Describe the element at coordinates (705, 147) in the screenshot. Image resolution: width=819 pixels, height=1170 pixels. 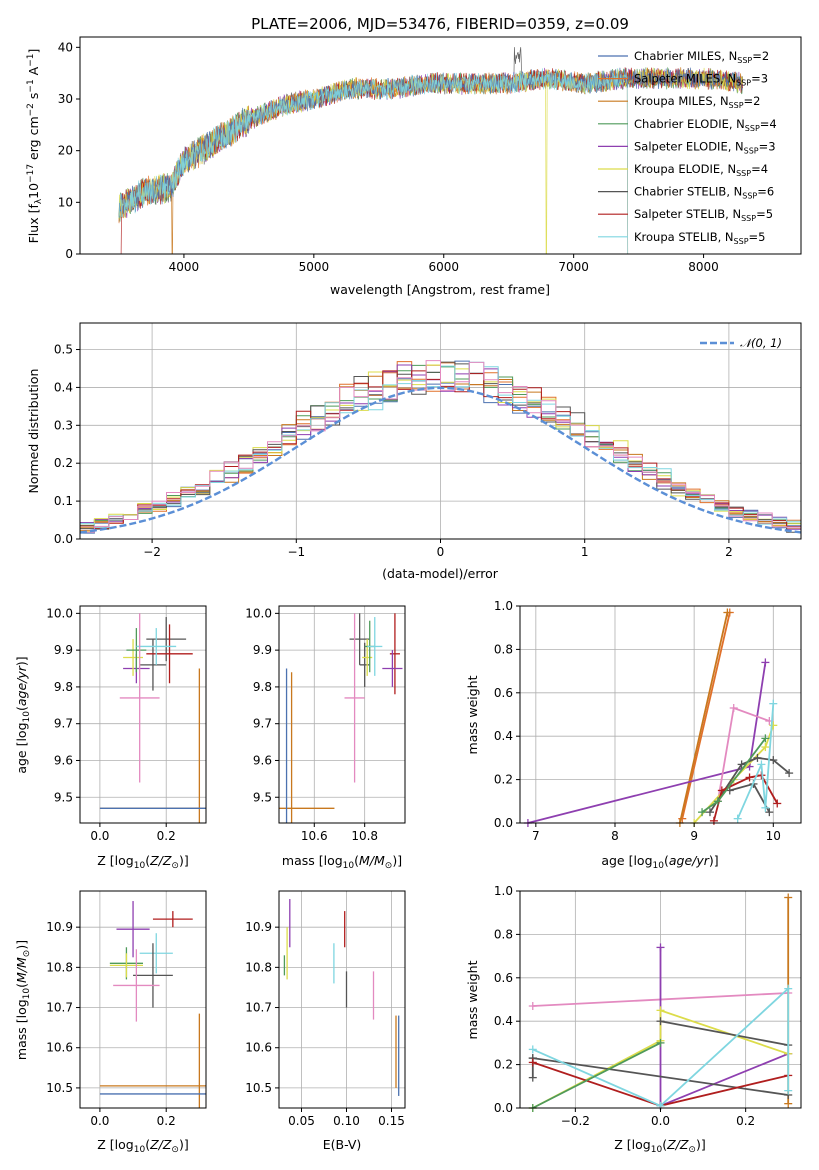
I see `legend-label: Salpeter ELODIE, NSSP=3` at that location.